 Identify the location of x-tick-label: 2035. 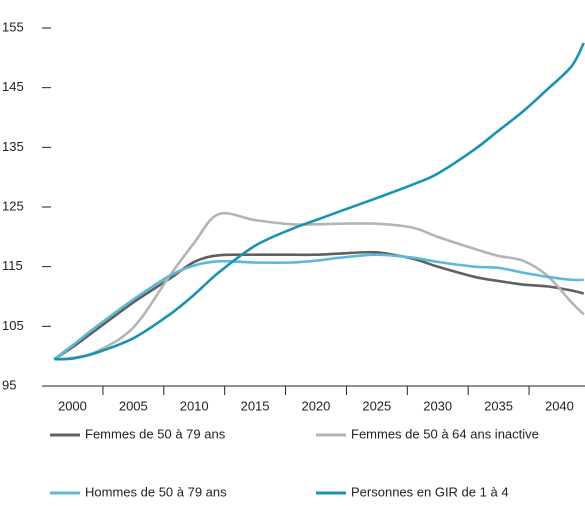
(498, 405).